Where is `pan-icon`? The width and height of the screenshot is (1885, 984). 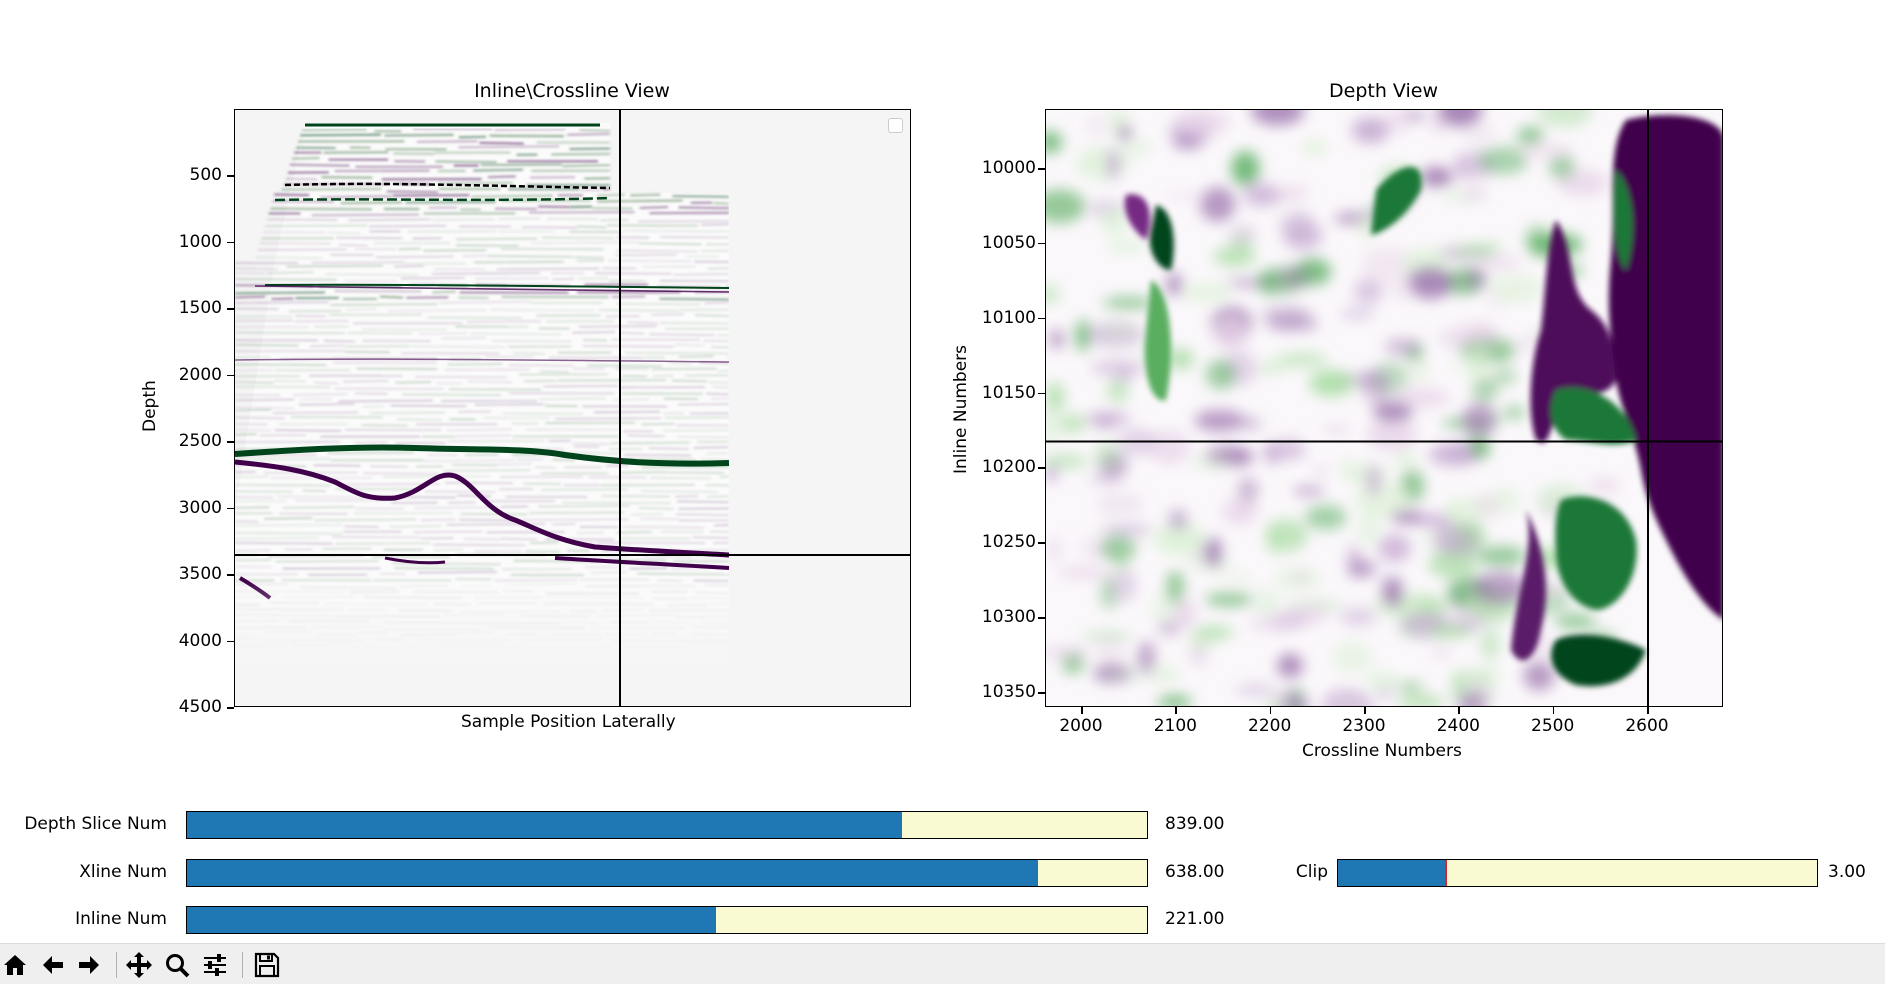
pan-icon is located at coordinates (139, 965).